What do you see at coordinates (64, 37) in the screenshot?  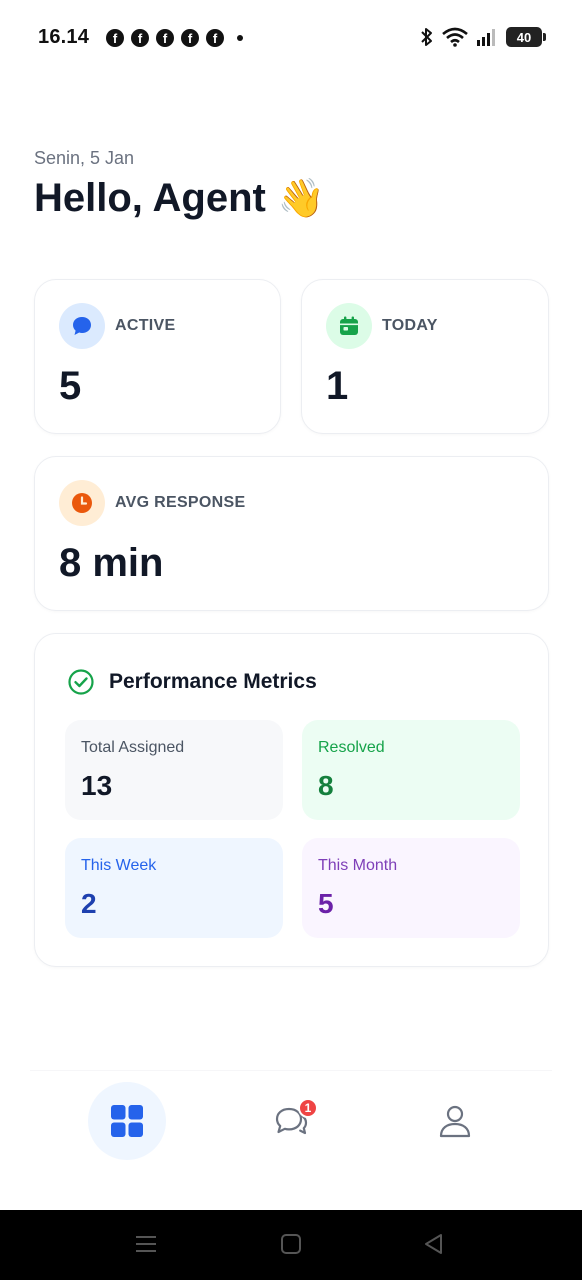 I see `status-time: 16.14` at bounding box center [64, 37].